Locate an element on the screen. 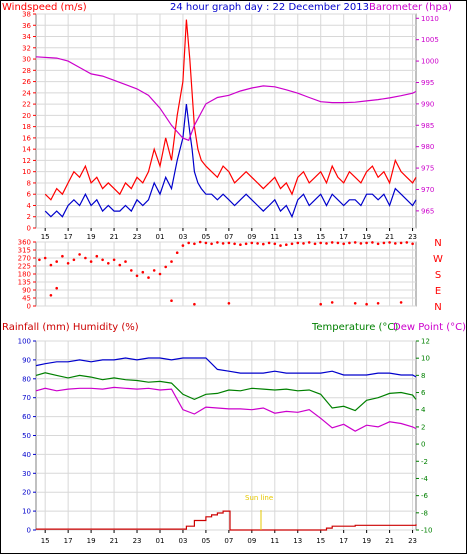 The height and width of the screenshot is (555, 468). left-tick-label: 34 is located at coordinates (26, 37).